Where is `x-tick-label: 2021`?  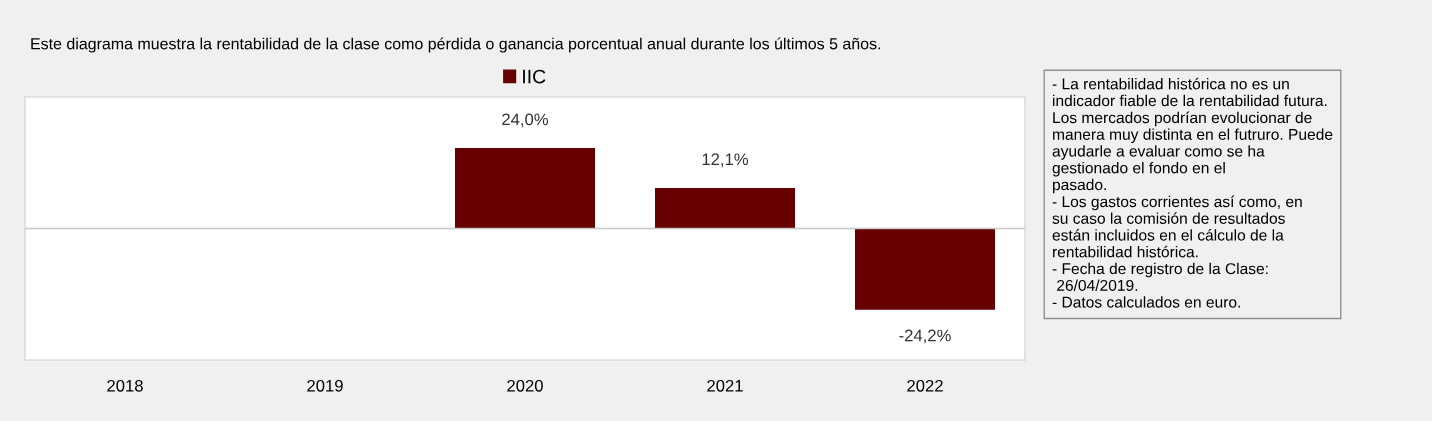
x-tick-label: 2021 is located at coordinates (725, 385).